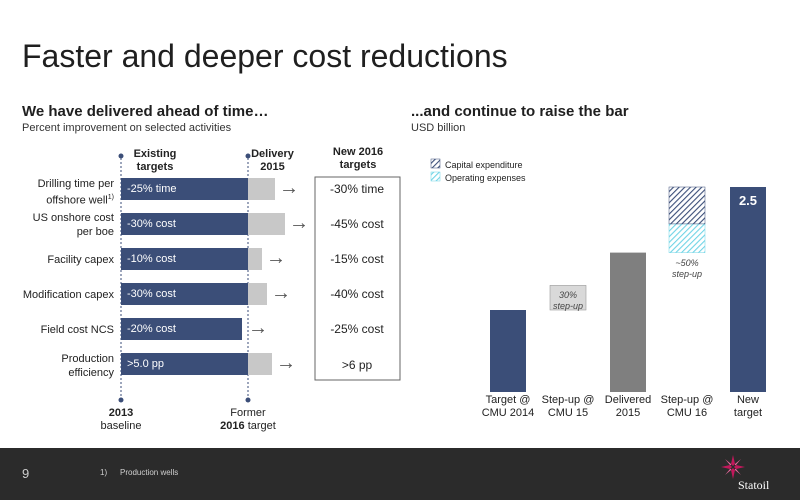 This screenshot has width=800, height=500. Describe the element at coordinates (435, 176) in the screenshot. I see `legend-swatch-opex` at that location.